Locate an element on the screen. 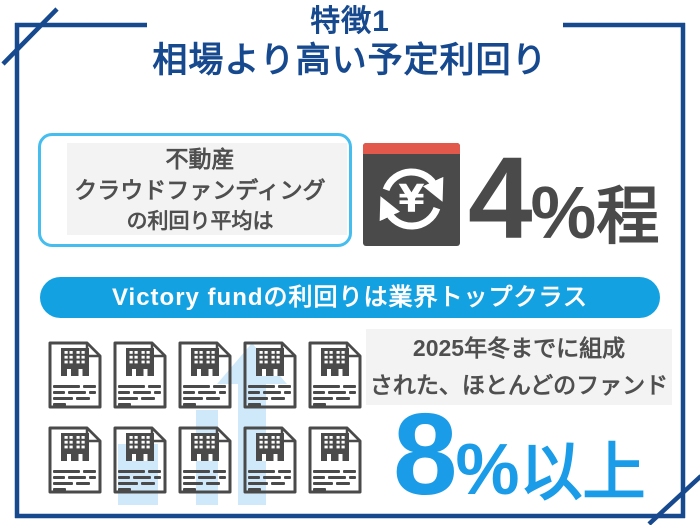  fund-rate-suffix: 以上 is located at coordinates (582, 473).